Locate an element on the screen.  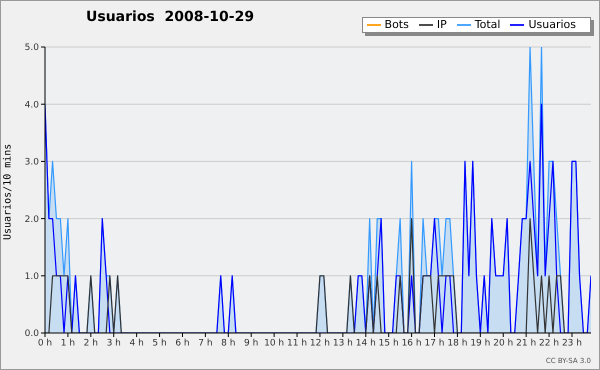
chart-title: Usuarios 2008-10-29 is located at coordinates (170, 17).